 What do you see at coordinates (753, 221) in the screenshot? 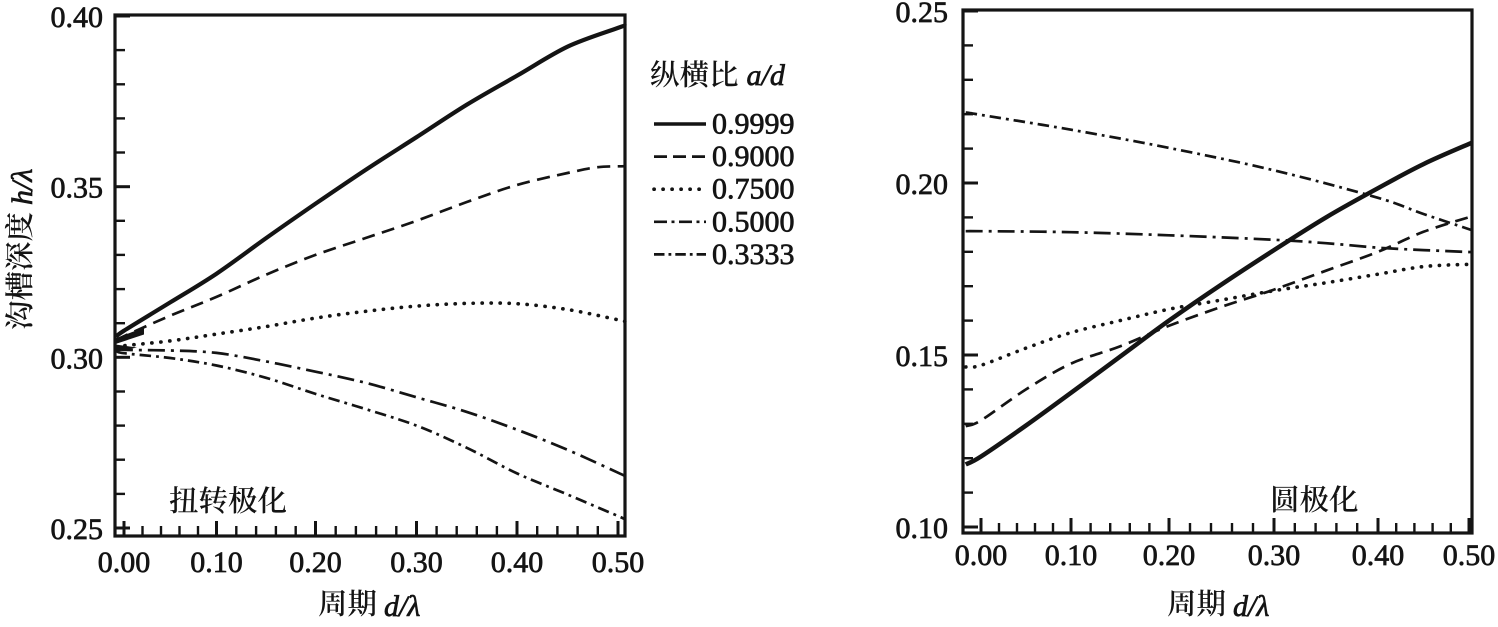
I see `svg-text: 0.5000` at bounding box center [753, 221].